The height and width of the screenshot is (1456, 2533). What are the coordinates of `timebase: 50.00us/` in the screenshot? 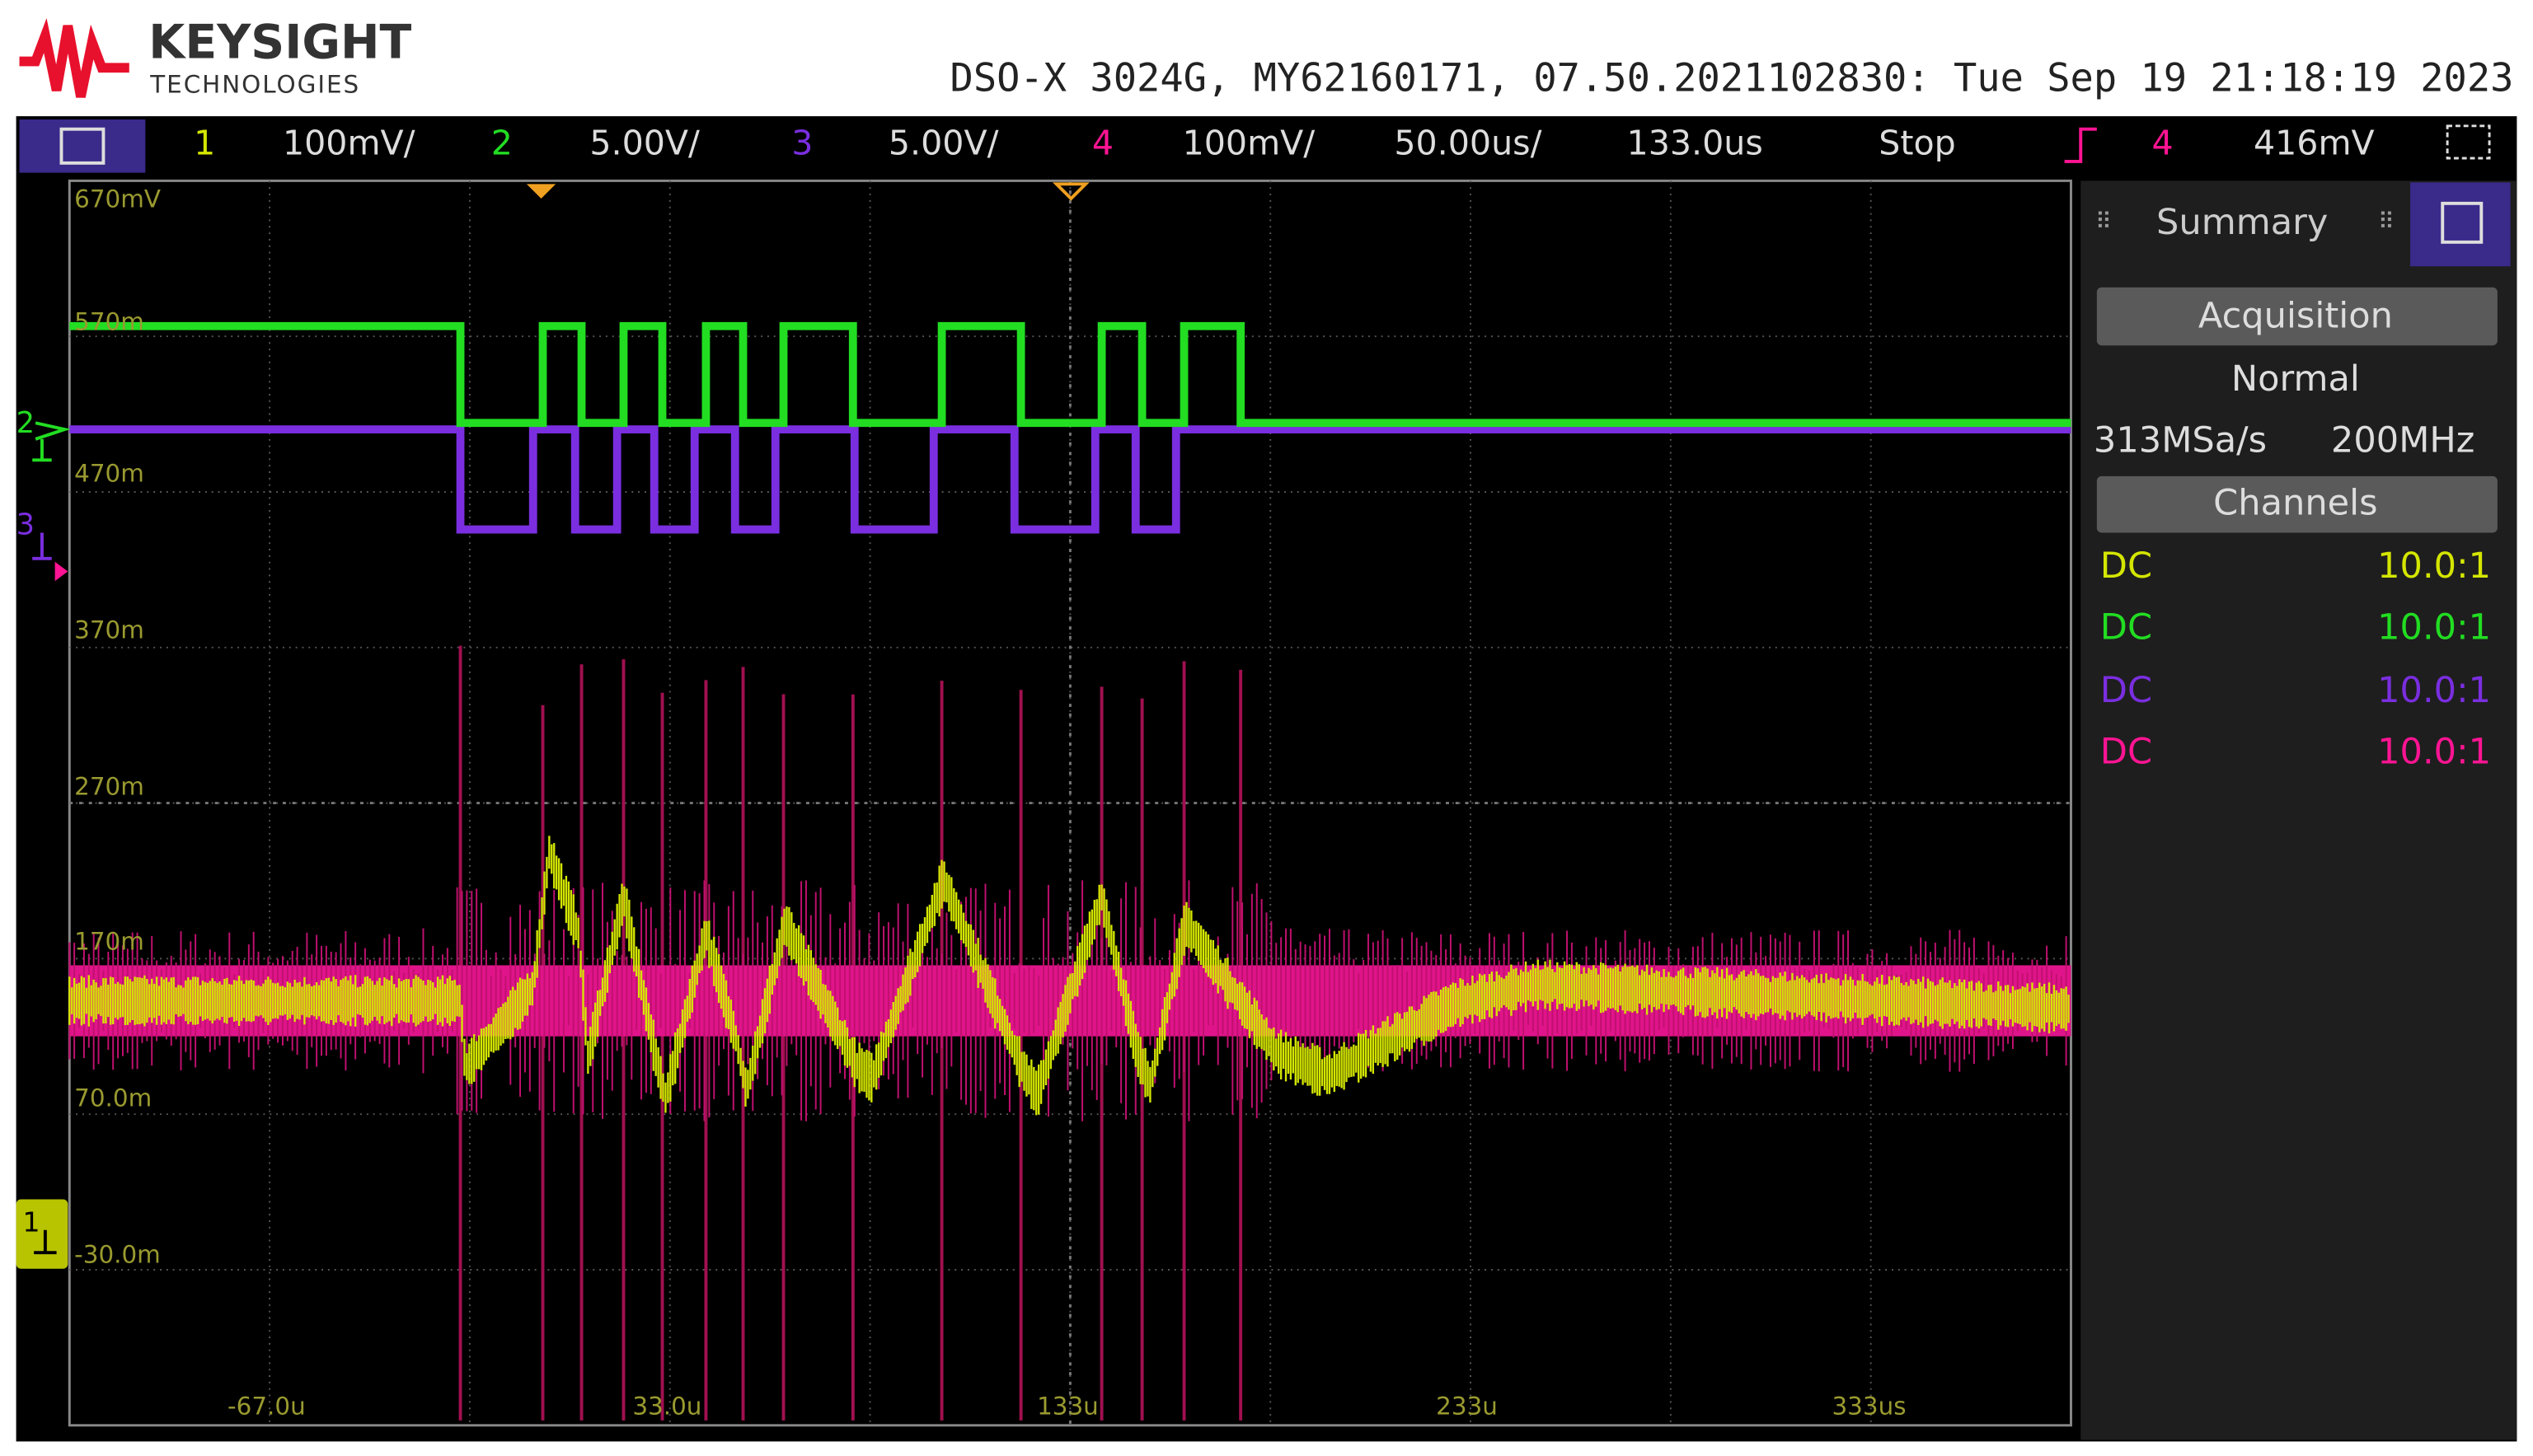 It's located at (1467, 142).